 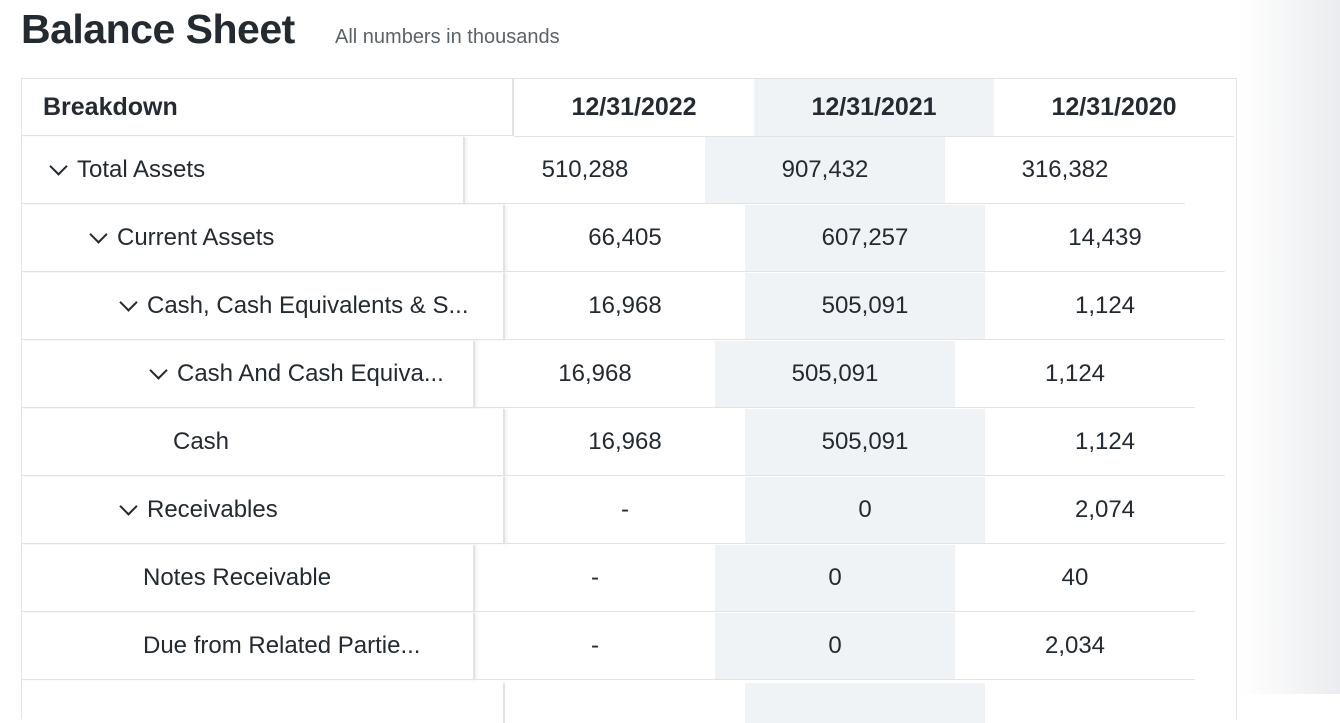 What do you see at coordinates (201, 441) in the screenshot?
I see `row-label-text: Cash` at bounding box center [201, 441].